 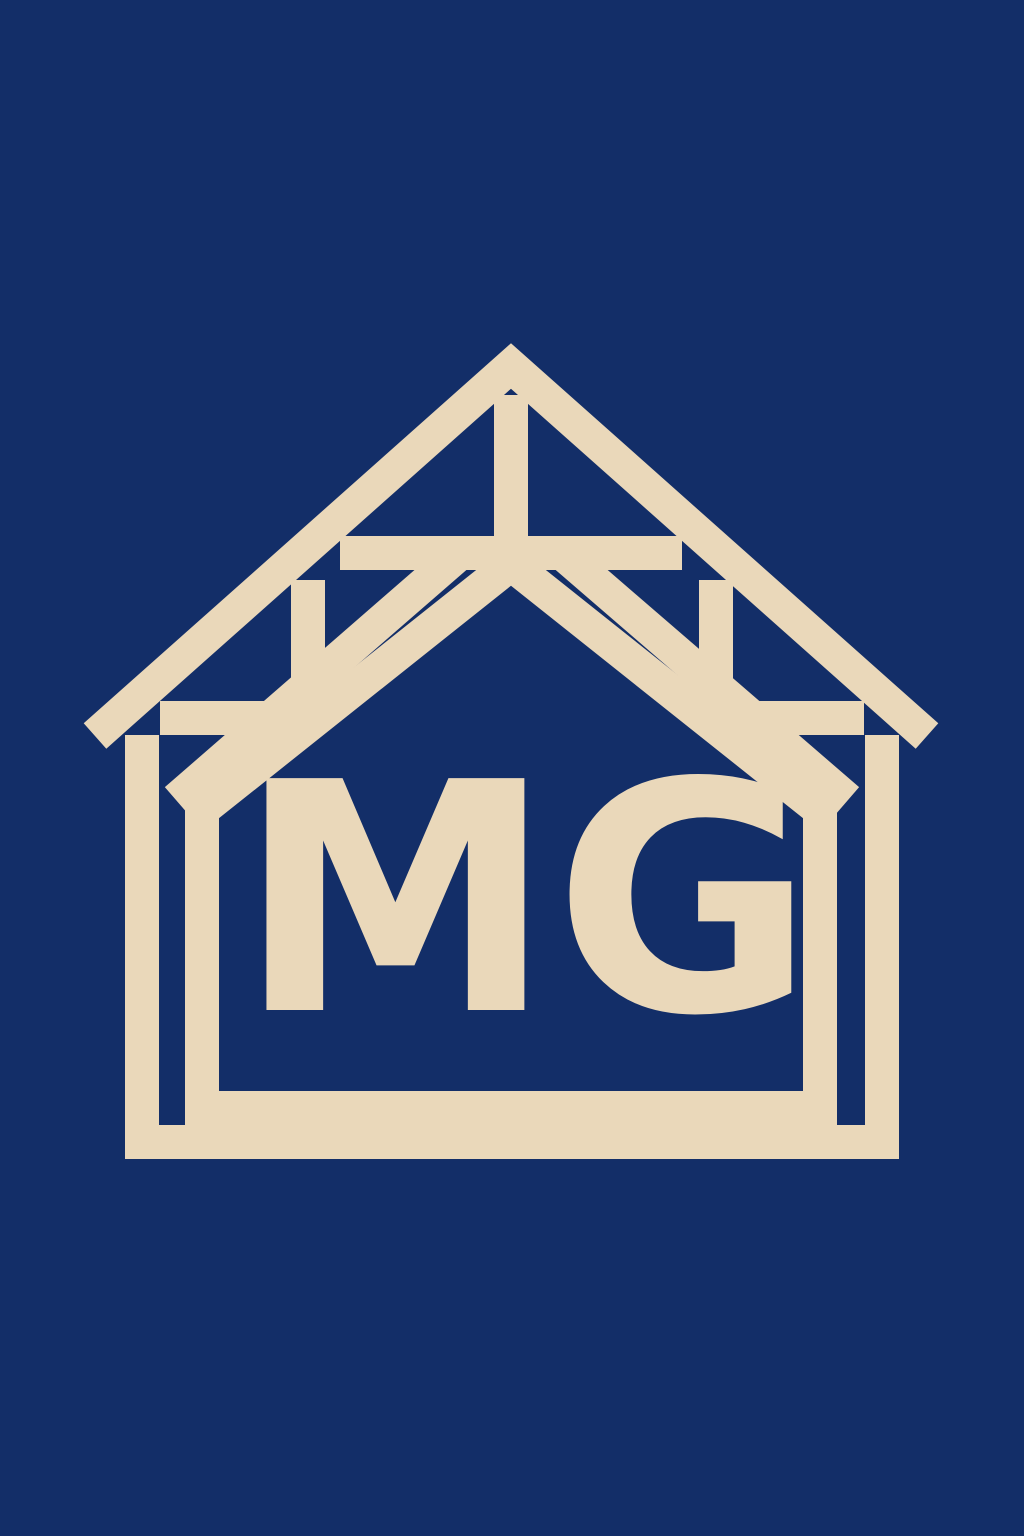 I want to click on monogram-text: MG, so click(x=525, y=900).